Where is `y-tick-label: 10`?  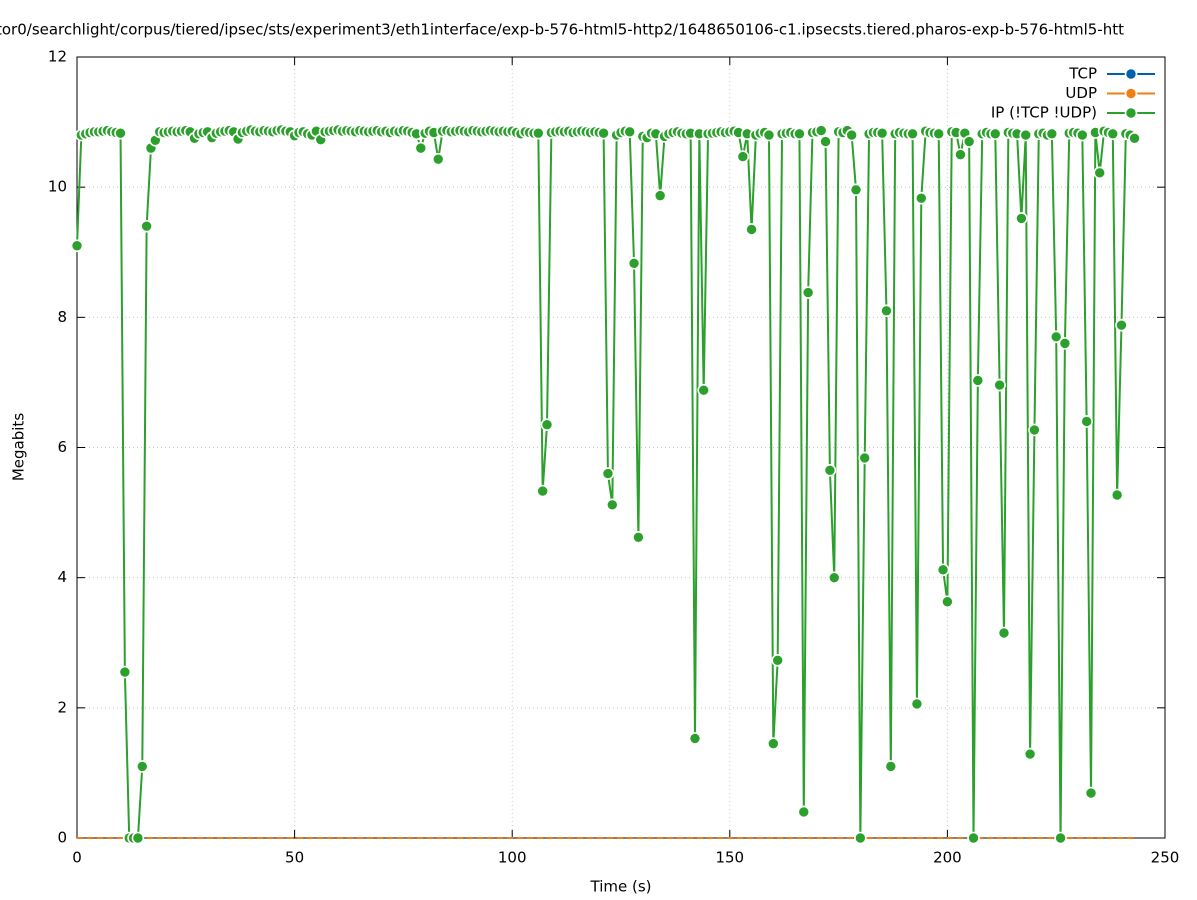 y-tick-label: 10 is located at coordinates (57, 187).